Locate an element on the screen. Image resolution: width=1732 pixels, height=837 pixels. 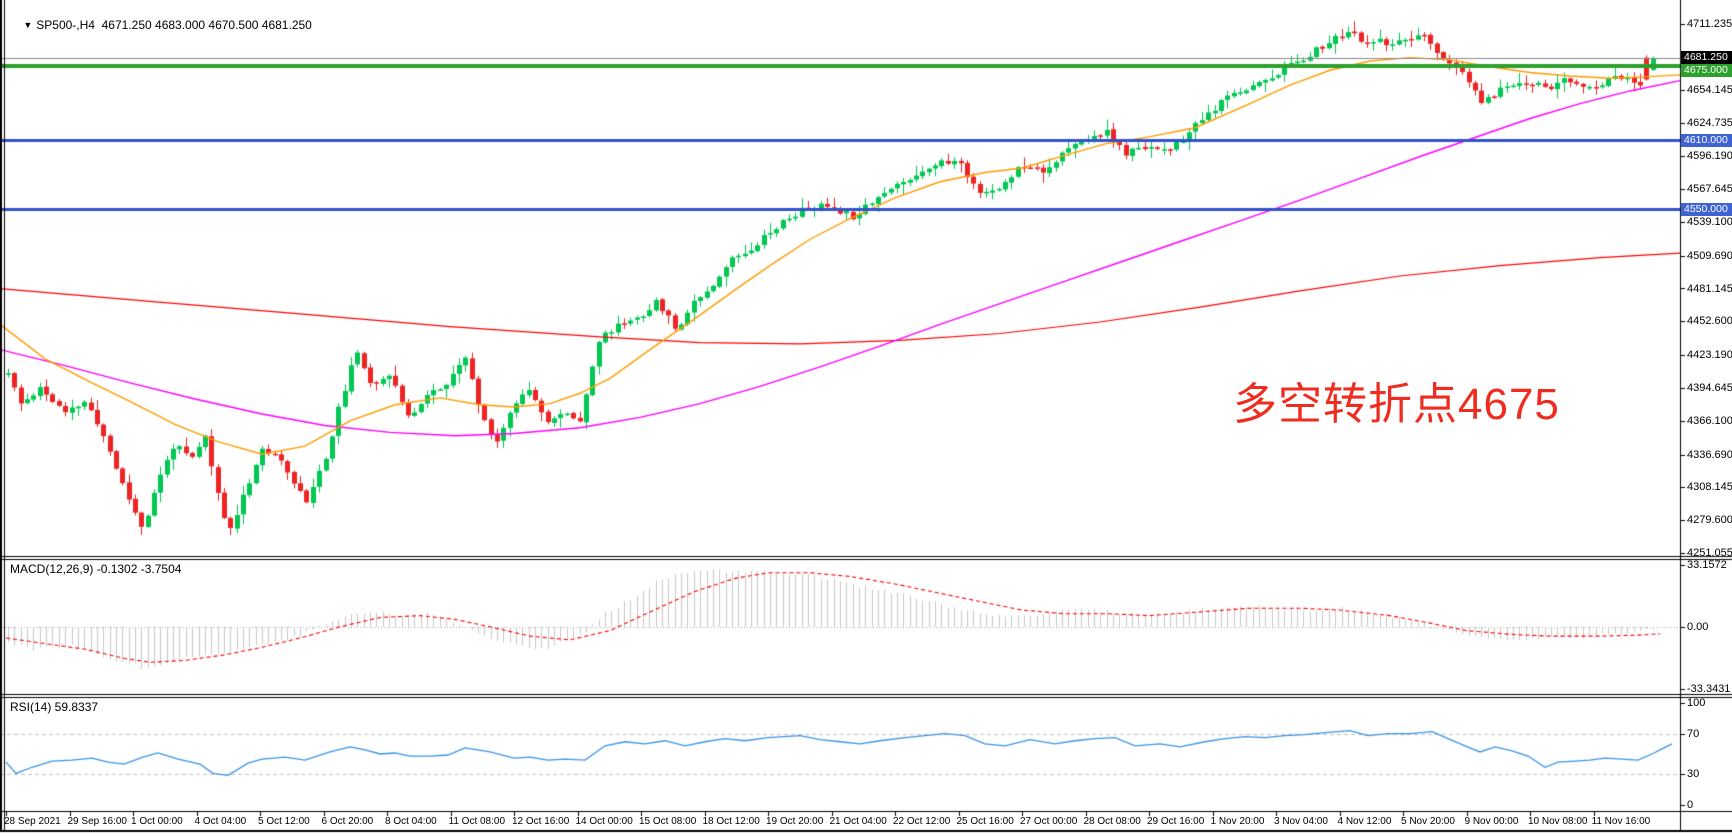
price-tick-label: 4654.145 is located at coordinates (1709, 89).